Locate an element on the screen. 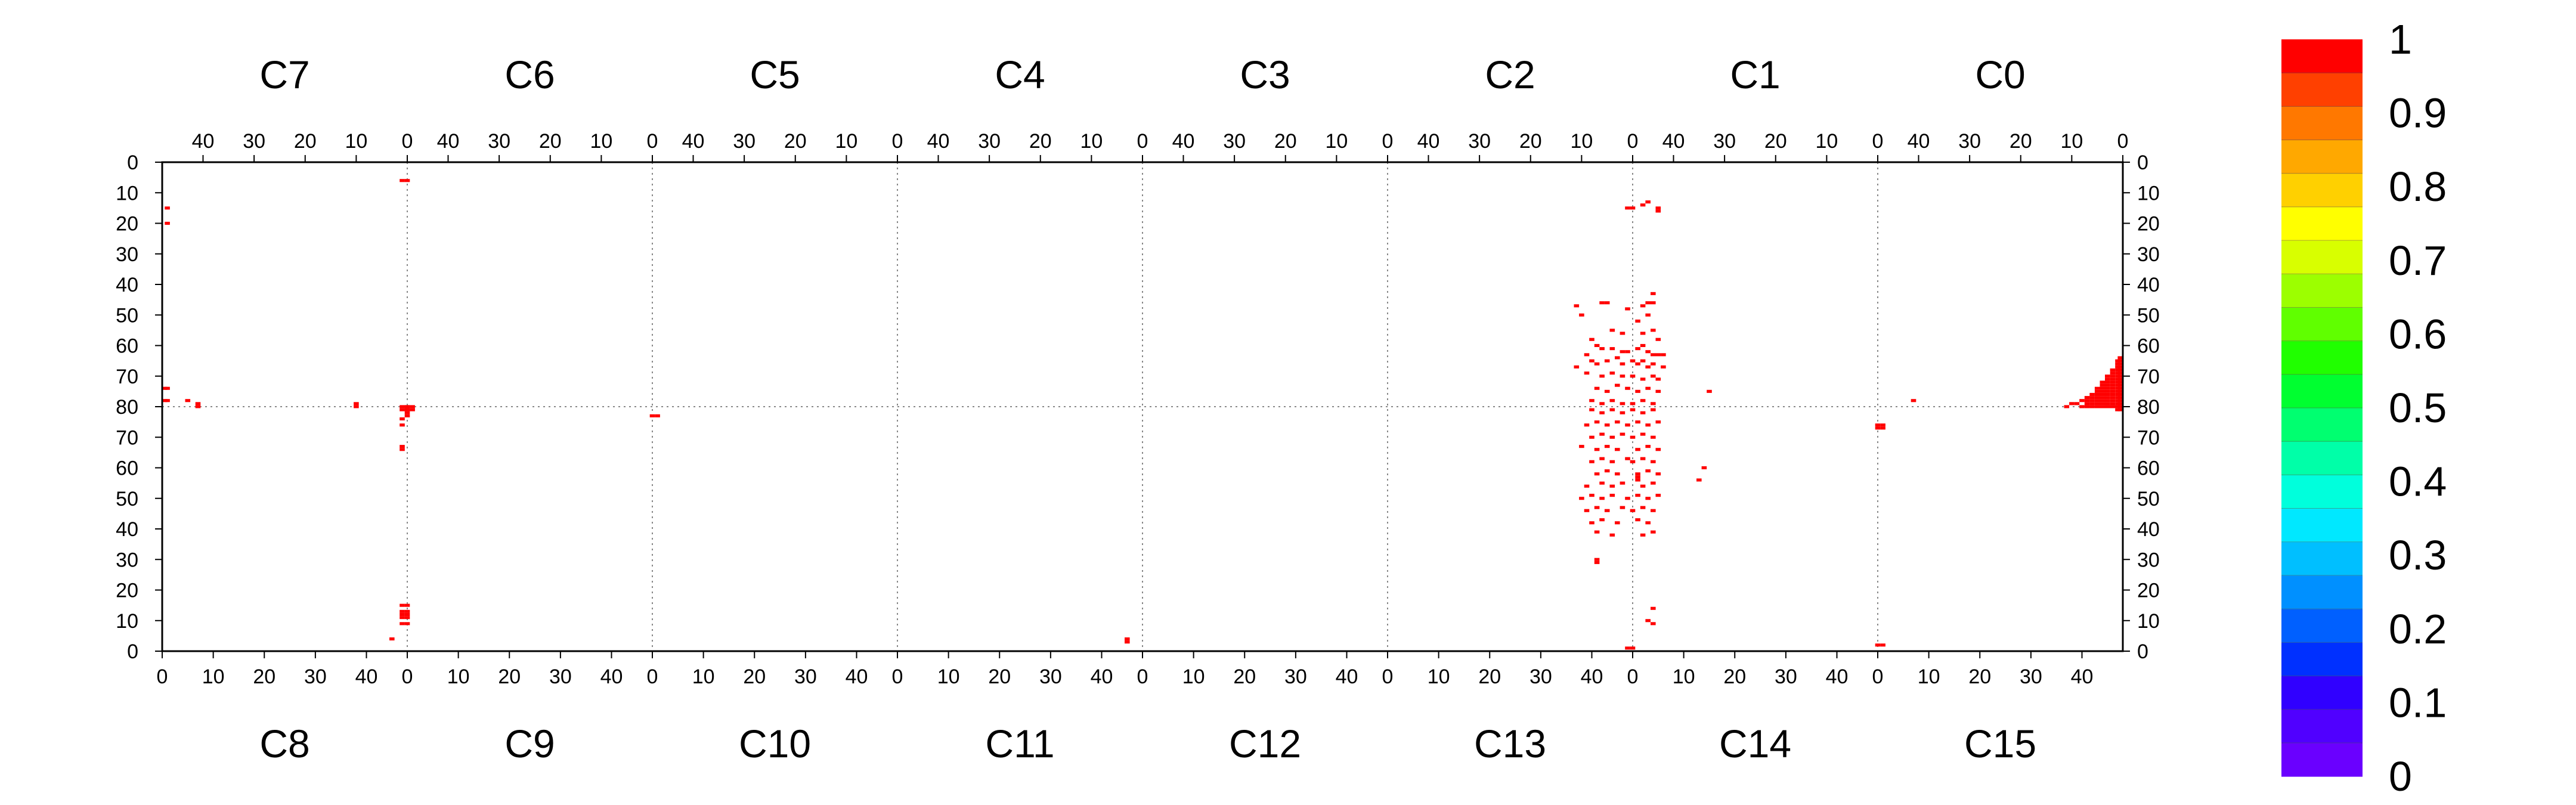  left-tick-label: 40 is located at coordinates (127, 529).